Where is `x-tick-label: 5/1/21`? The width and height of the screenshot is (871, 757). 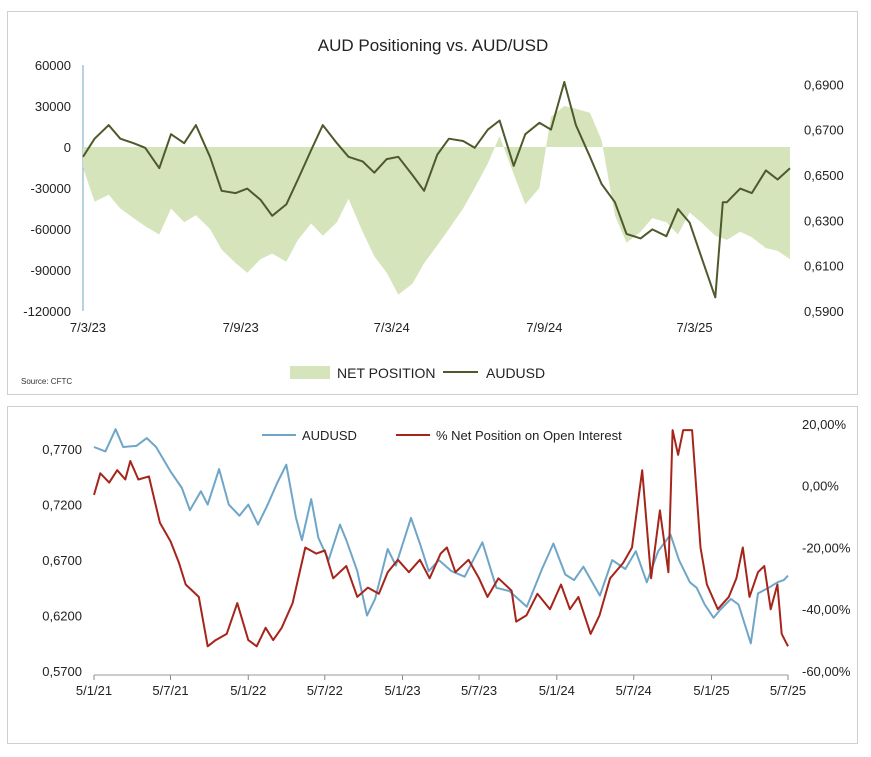
x-tick-label: 5/1/21 is located at coordinates (94, 690).